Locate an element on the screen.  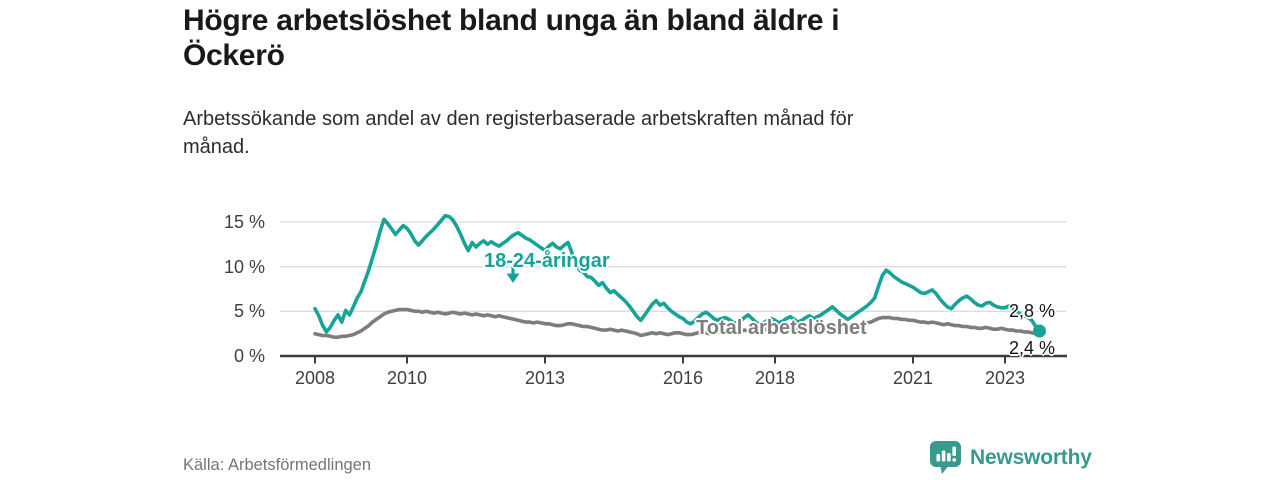
y-tick-label: 10 % is located at coordinates (244, 266).